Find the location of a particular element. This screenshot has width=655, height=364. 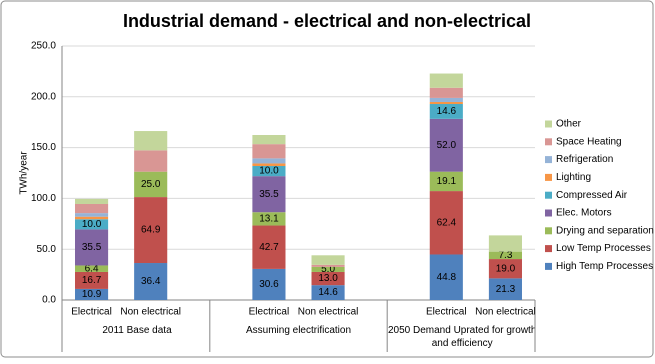

group-label-box: 2011 Base data is located at coordinates (137, 330).